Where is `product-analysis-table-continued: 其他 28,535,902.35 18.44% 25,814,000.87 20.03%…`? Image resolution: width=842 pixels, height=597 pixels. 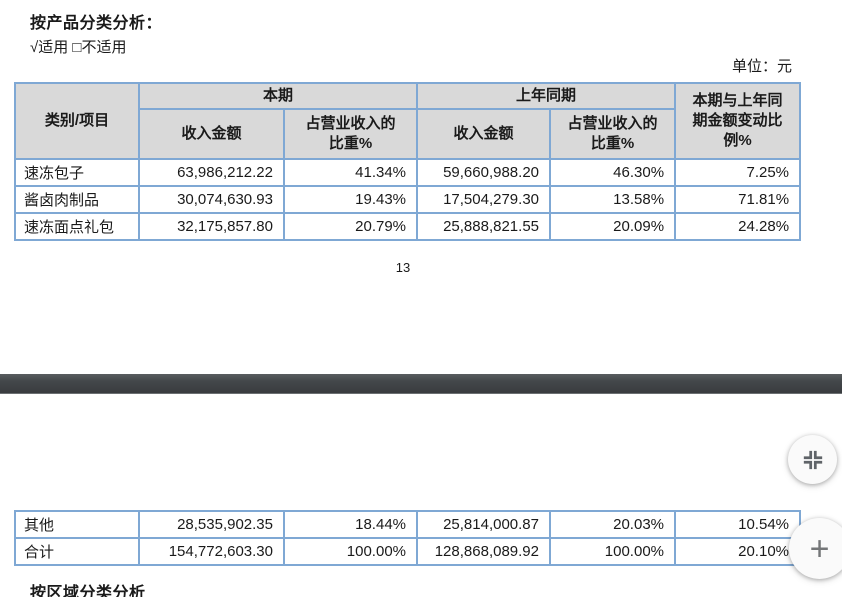 product-analysis-table-continued: 其他 28,535,902.35 18.44% 25,814,000.87 20.03%… is located at coordinates (407, 538).